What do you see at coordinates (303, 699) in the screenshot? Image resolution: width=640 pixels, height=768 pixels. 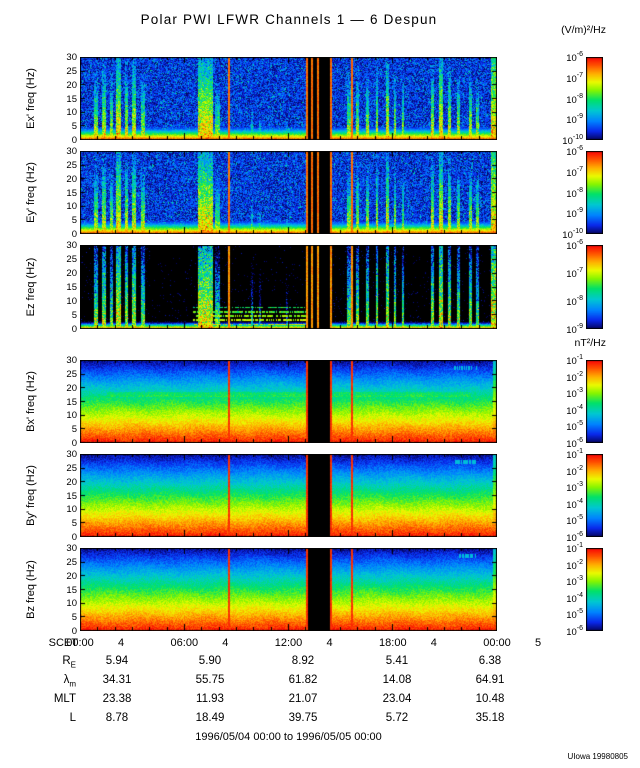 I see `orbit-value: 21.07` at bounding box center [303, 699].